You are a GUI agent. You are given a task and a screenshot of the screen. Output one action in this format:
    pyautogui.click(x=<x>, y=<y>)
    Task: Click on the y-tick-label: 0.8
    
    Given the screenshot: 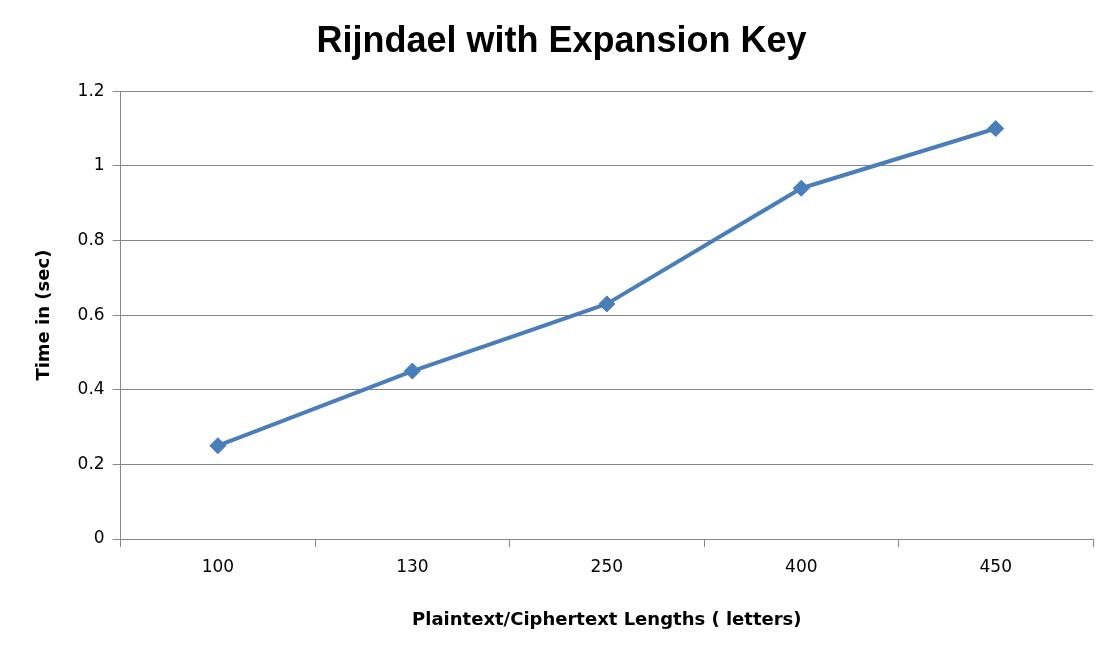 What is the action you would take?
    pyautogui.click(x=91, y=238)
    